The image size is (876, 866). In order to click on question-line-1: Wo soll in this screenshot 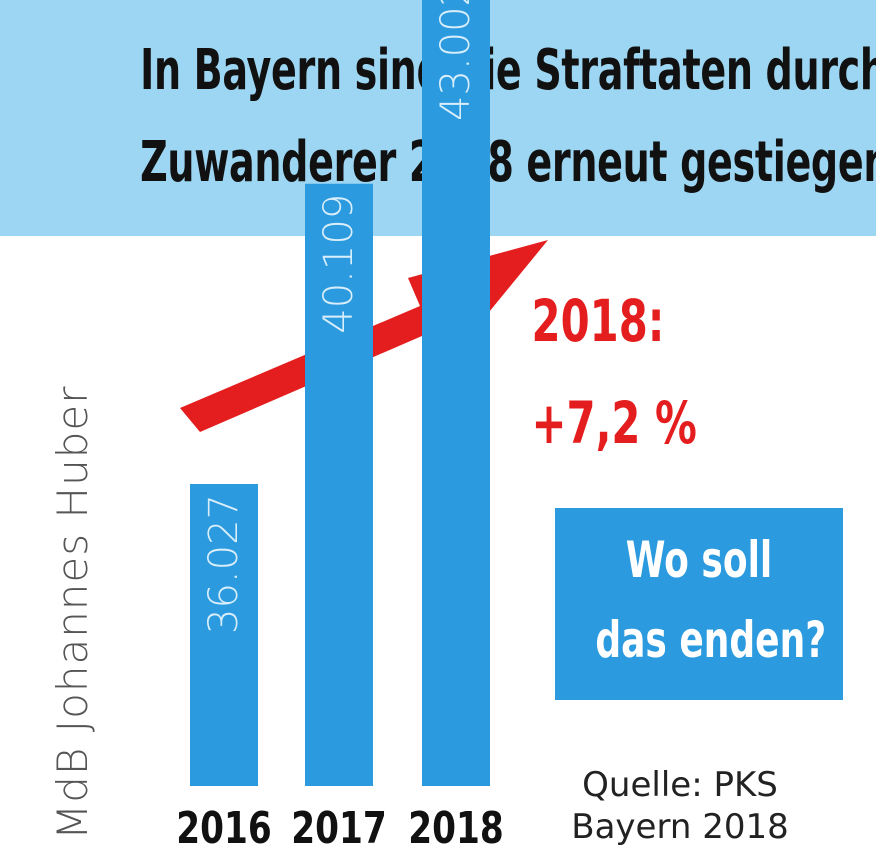, I will do `click(699, 560)`.